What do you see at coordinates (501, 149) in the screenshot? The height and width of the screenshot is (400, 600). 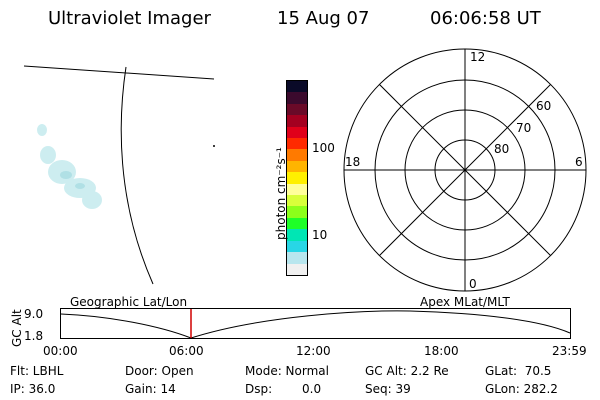 I see `lat-label-80: 80` at bounding box center [501, 149].